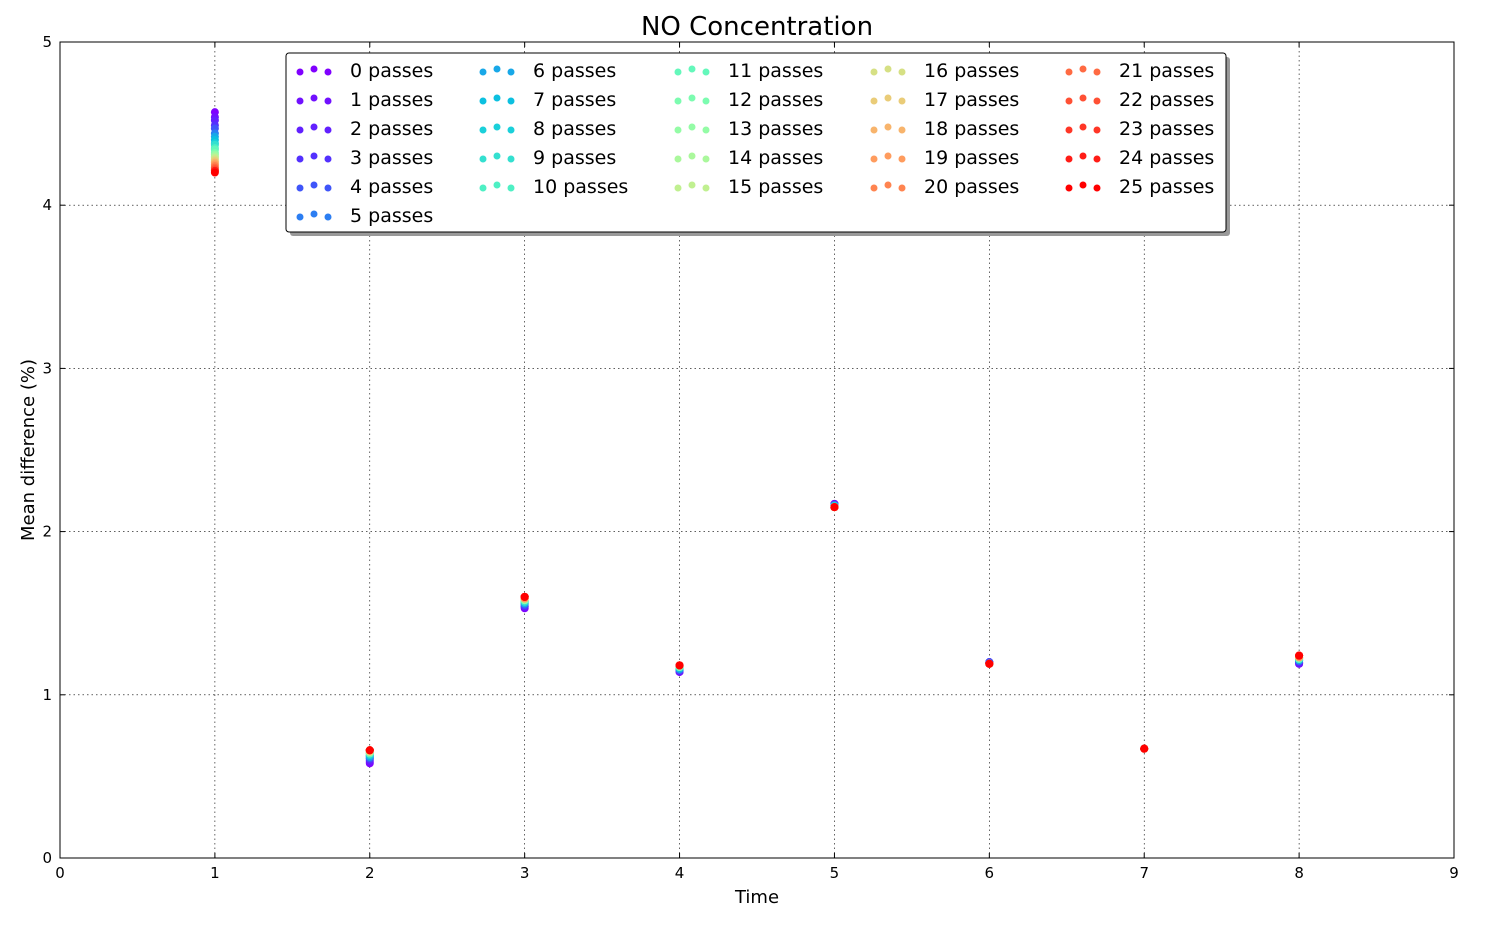 This screenshot has width=1500, height=925. I want to click on legend-label: 10 passes, so click(580, 187).